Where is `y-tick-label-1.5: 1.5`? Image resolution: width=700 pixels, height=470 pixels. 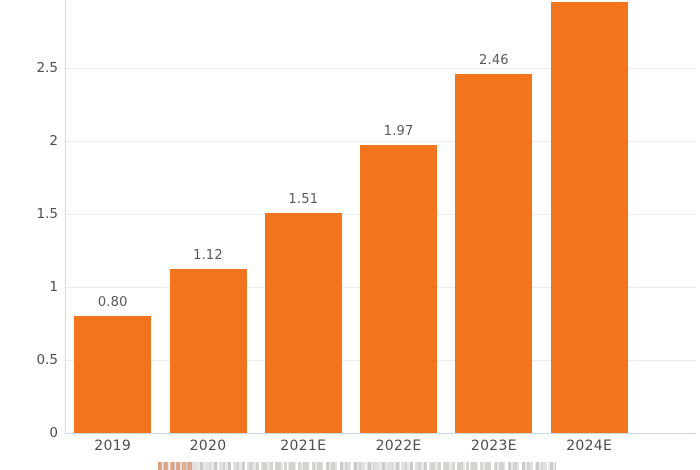 y-tick-label-1.5: 1.5 is located at coordinates (47, 214).